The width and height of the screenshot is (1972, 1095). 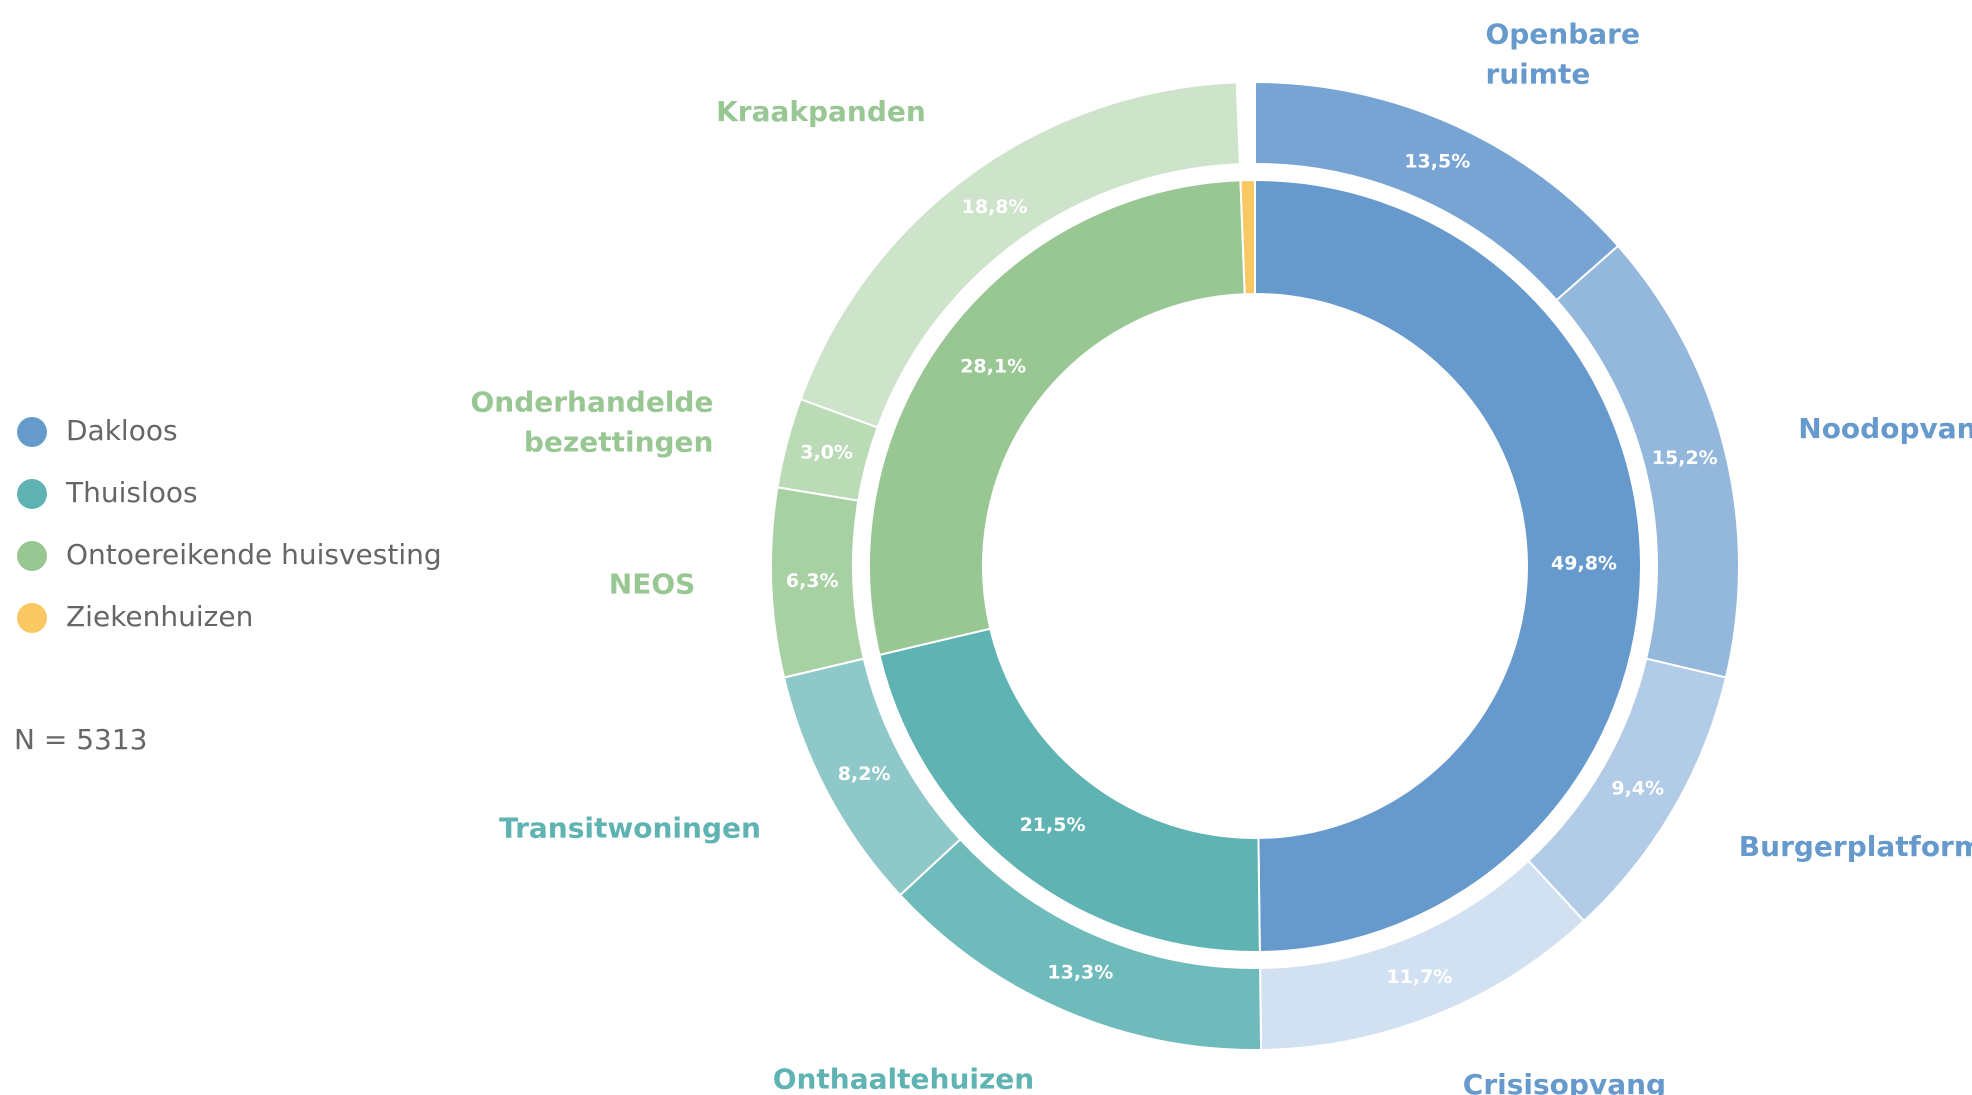 I want to click on value-label: 21,5%, so click(x=1053, y=825).